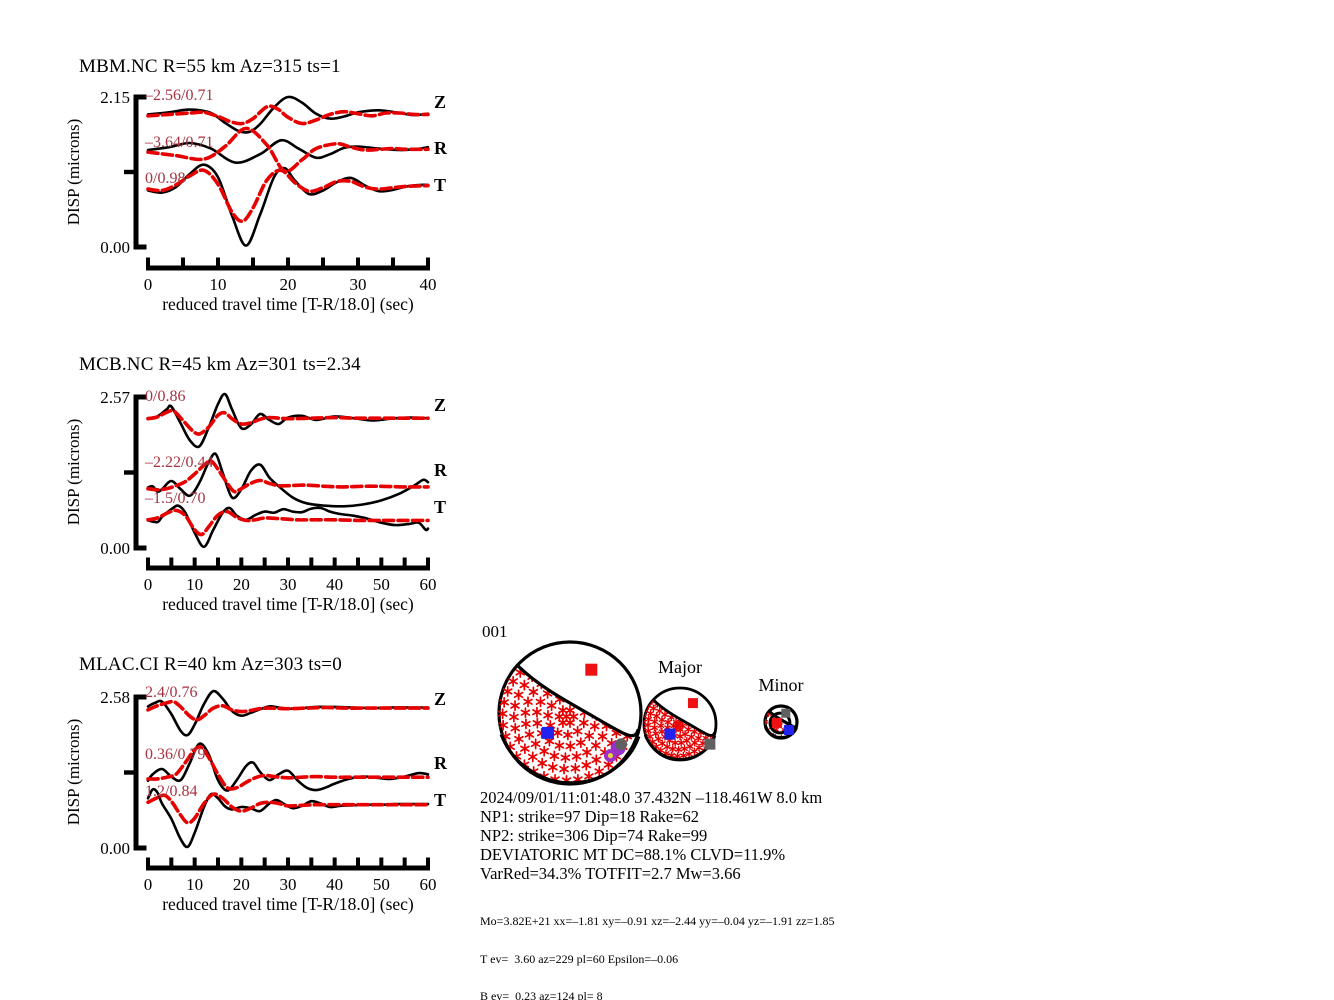 The width and height of the screenshot is (1334, 1000). Describe the element at coordinates (210, 66) in the screenshot. I see `panel-title: MBM.NC R=55 km Az=315 ts=1` at that location.